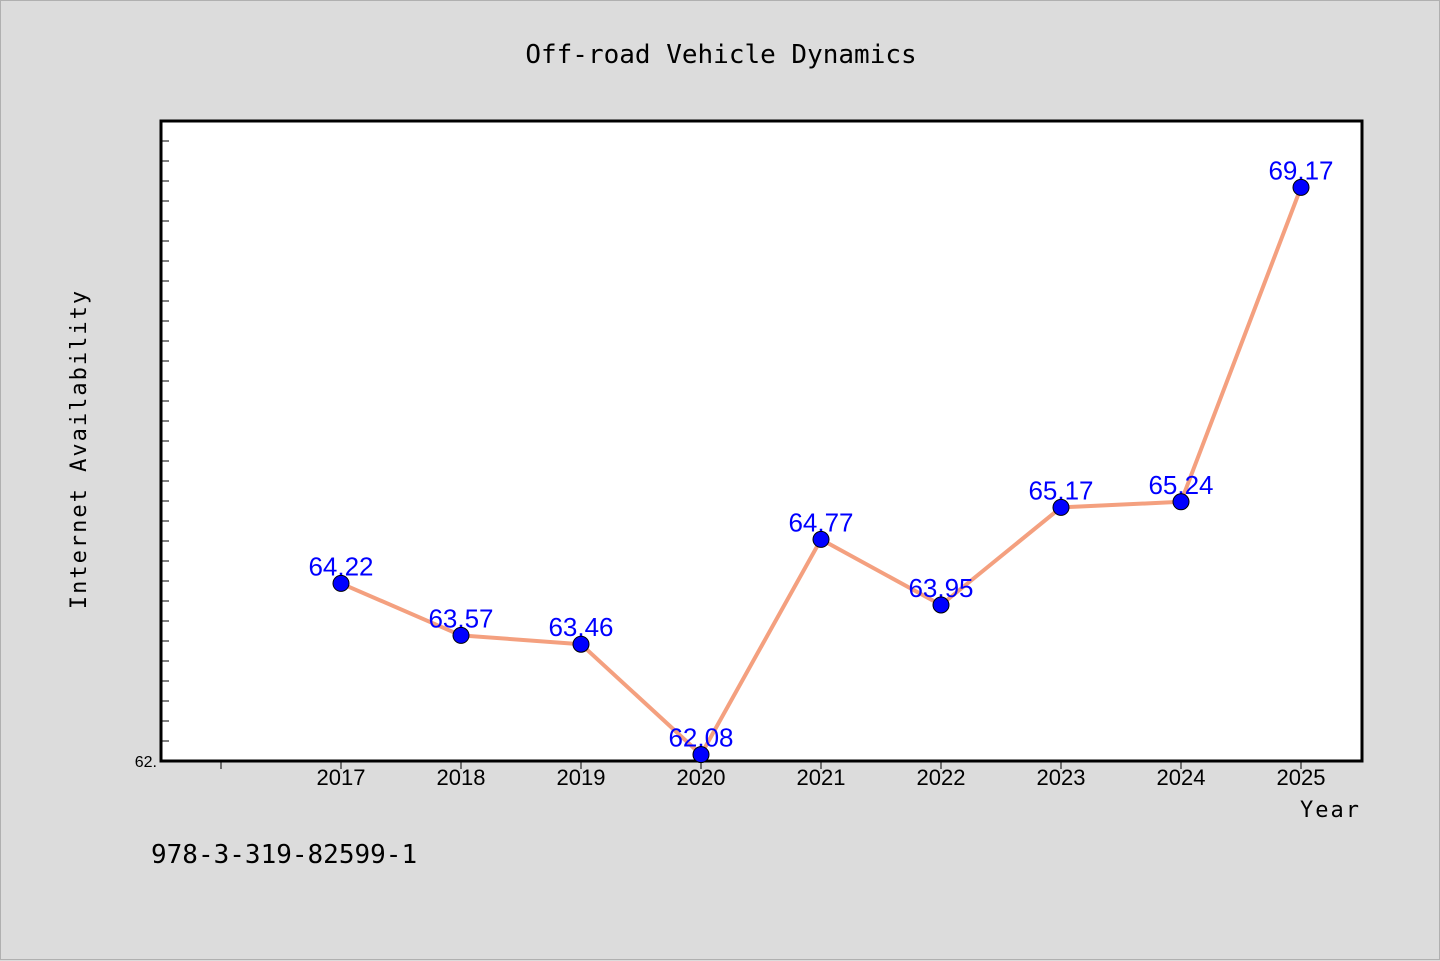 The image size is (1440, 961). What do you see at coordinates (284, 855) in the screenshot?
I see `footer-code: 978-3-319-82599-1` at bounding box center [284, 855].